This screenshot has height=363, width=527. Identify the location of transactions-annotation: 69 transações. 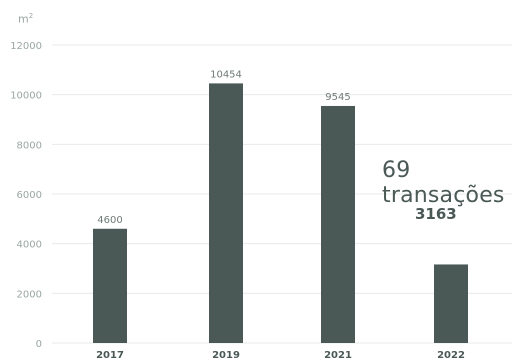
(443, 183).